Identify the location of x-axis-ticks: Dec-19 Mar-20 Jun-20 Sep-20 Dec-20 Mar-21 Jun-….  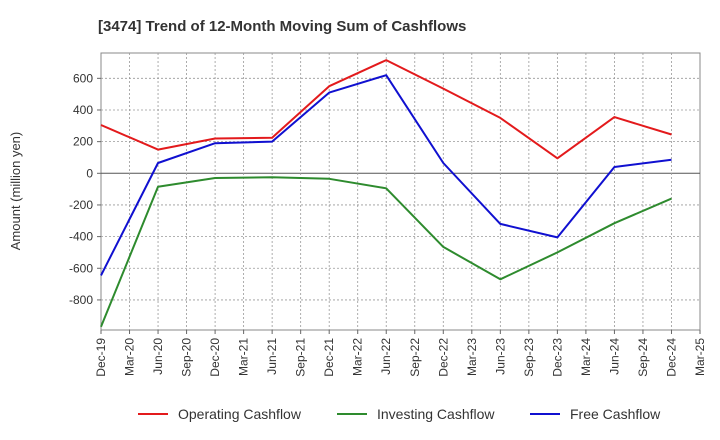
(400, 353).